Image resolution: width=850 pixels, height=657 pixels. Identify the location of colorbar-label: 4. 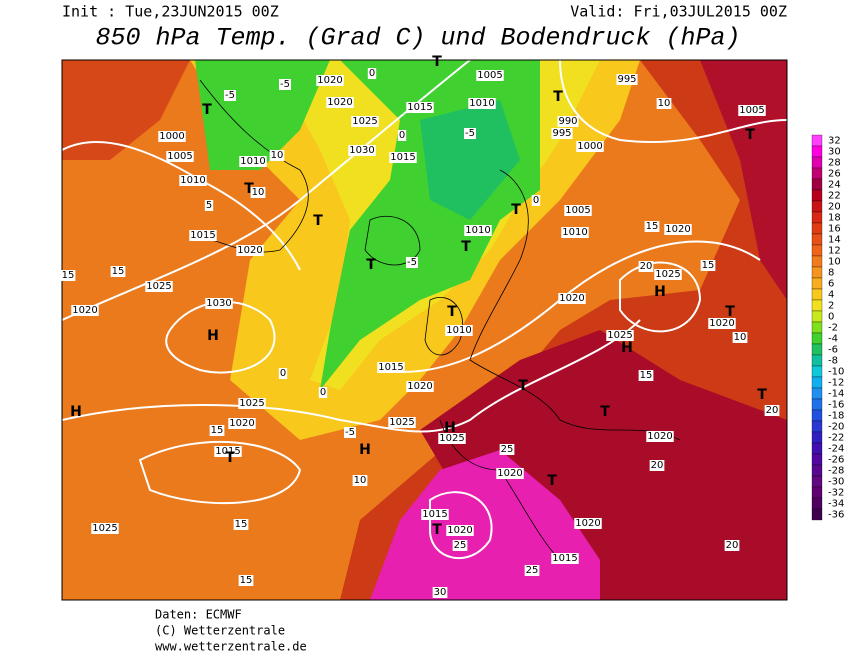
(831, 295).